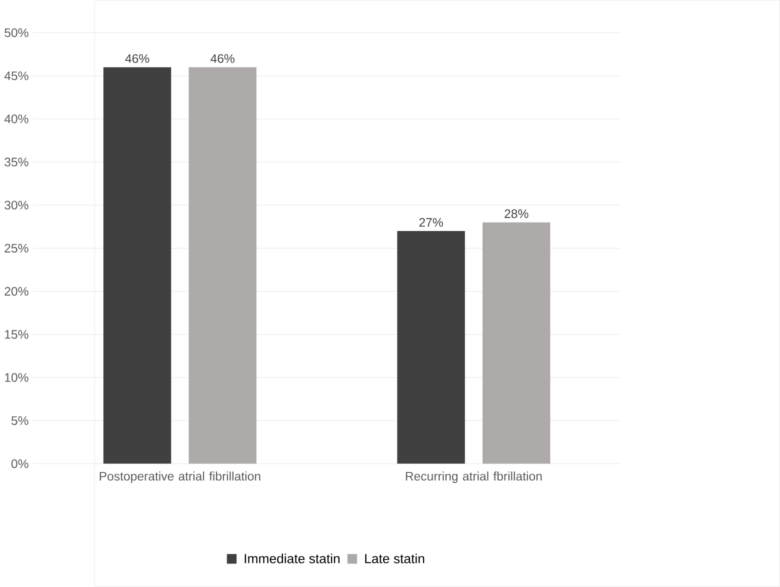  What do you see at coordinates (474, 477) in the screenshot?
I see `x-tick-label: Recurring atrial fbrillation` at bounding box center [474, 477].